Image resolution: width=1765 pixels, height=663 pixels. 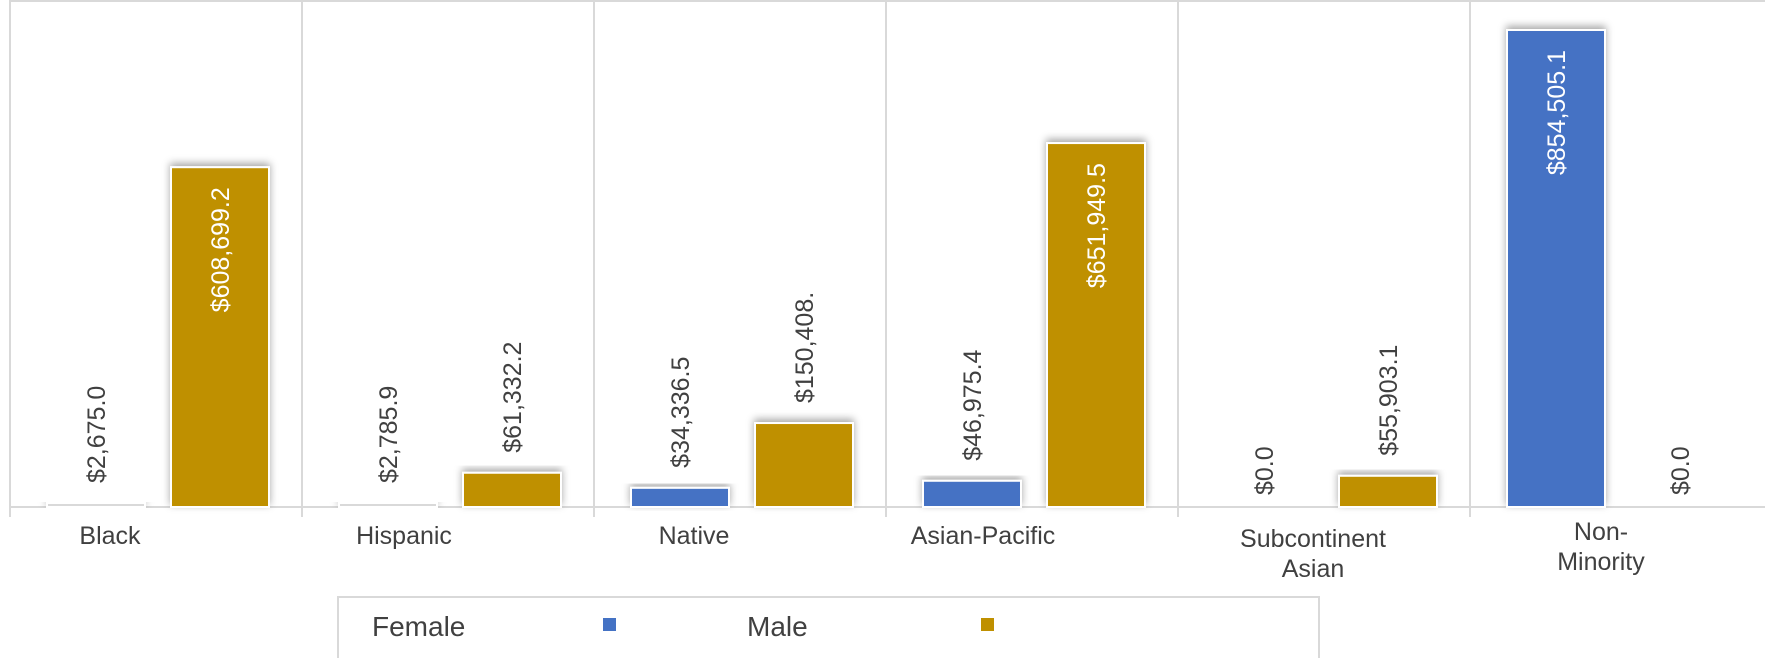 I want to click on legend-label-male: Male, so click(x=777, y=626).